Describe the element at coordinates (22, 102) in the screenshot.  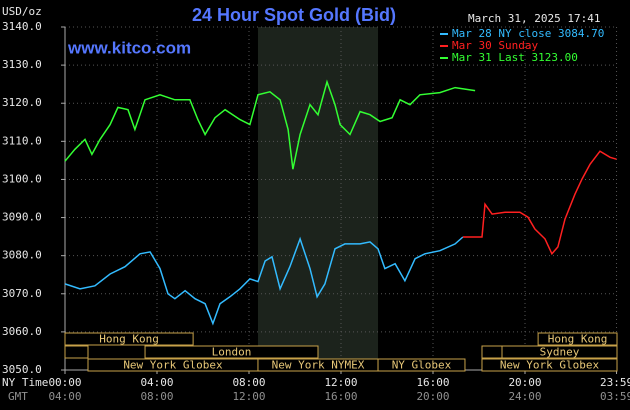
I see `y-tick-label: 3120.0` at that location.